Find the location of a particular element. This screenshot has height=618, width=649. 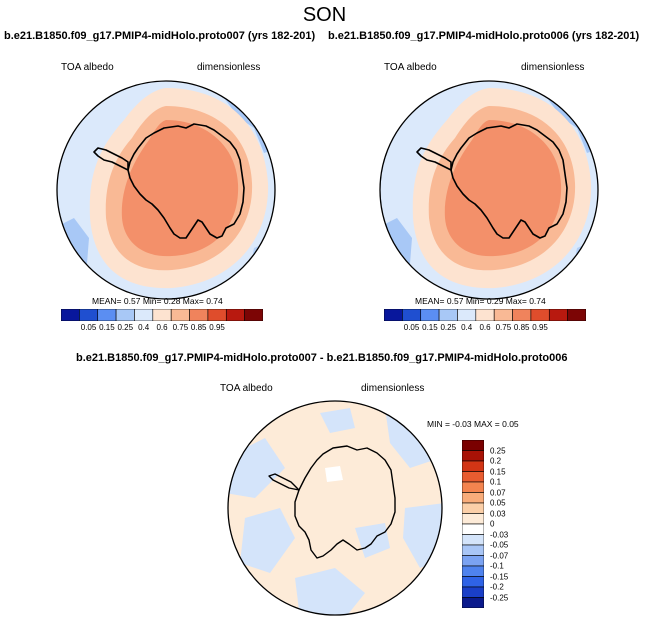

colorbar-tick-label: 0.07 is located at coordinates (498, 492).